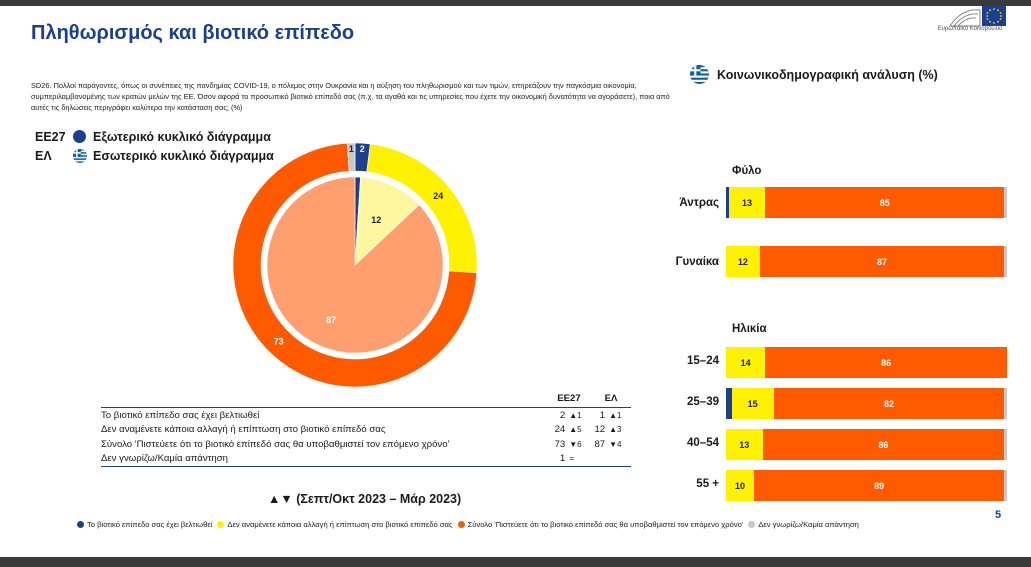 The image size is (1031, 567). What do you see at coordinates (703, 361) in the screenshot?
I see `bar-label-age-15-24: 15–24` at bounding box center [703, 361].